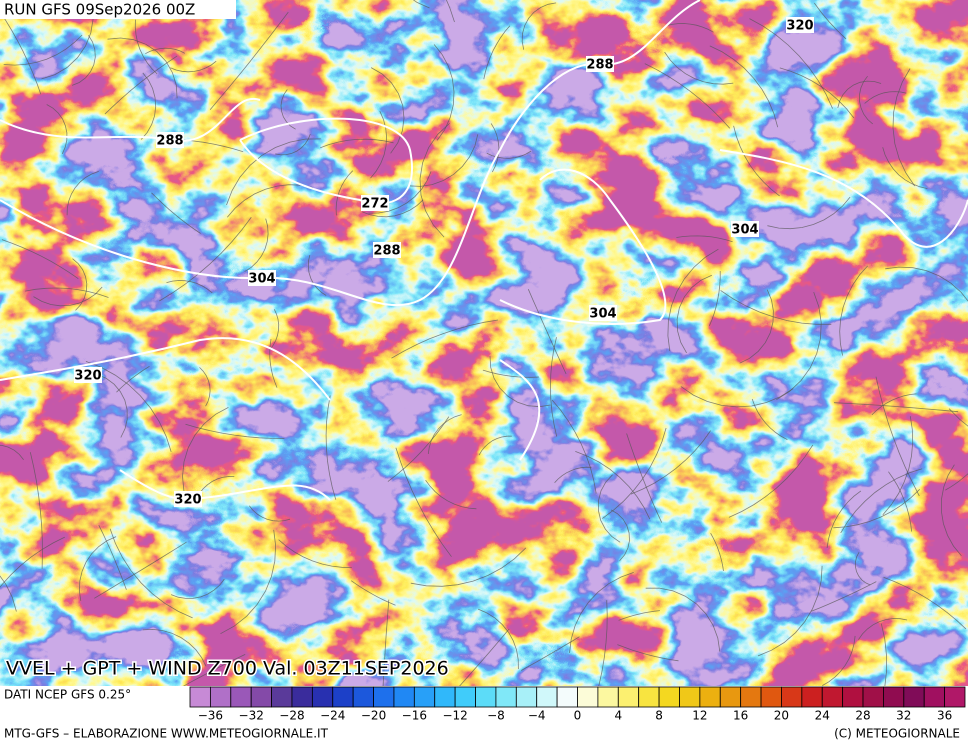 The width and height of the screenshot is (968, 745). Describe the element at coordinates (210, 716) in the screenshot. I see `colorbar-label: −36` at that location.